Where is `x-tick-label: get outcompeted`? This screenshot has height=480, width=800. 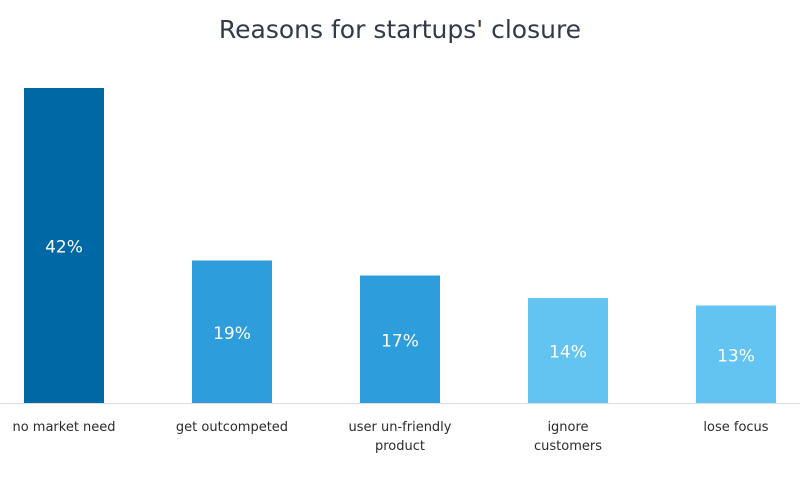 x-tick-label: get outcompeted is located at coordinates (232, 427).